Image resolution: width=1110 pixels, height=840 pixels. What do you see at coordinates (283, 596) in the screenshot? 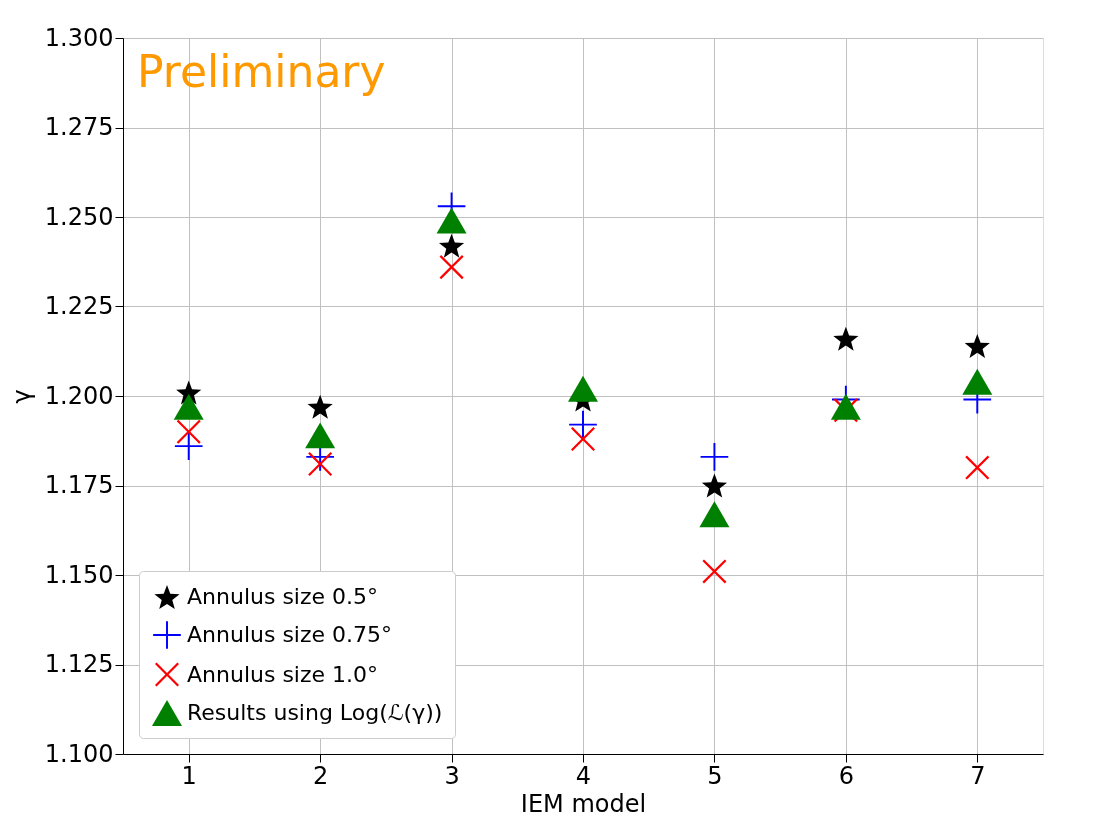
I see `legend-label: Annulus size 0.5°` at bounding box center [283, 596].